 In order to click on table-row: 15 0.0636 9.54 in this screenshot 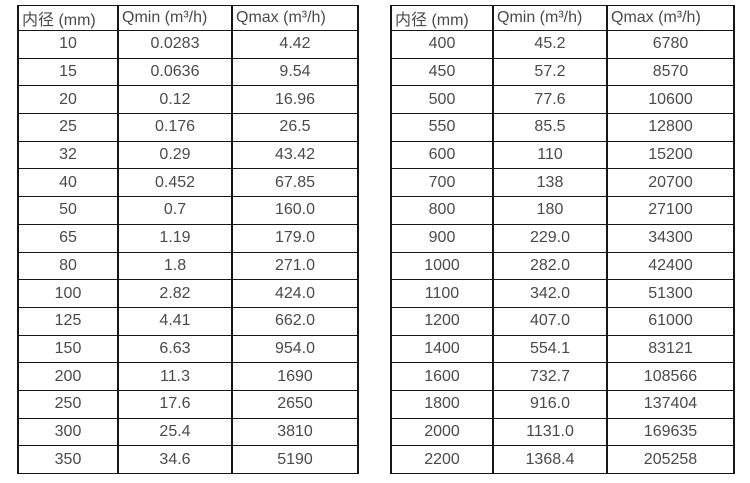, I will do `click(188, 72)`.